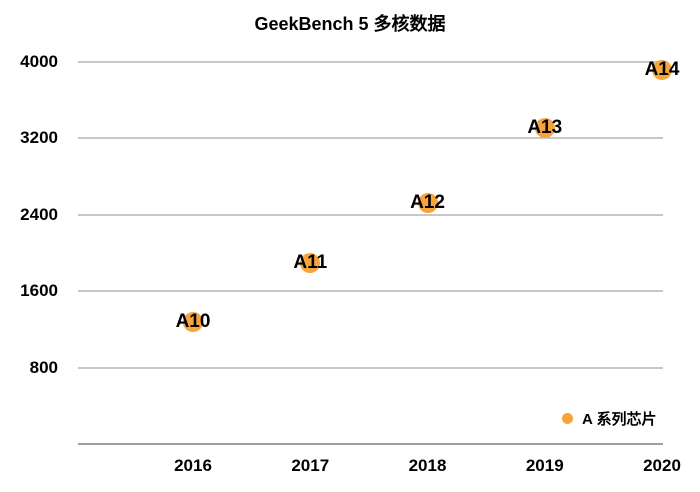  Describe the element at coordinates (310, 465) in the screenshot. I see `x-axis-tick-label: 2017` at that location.